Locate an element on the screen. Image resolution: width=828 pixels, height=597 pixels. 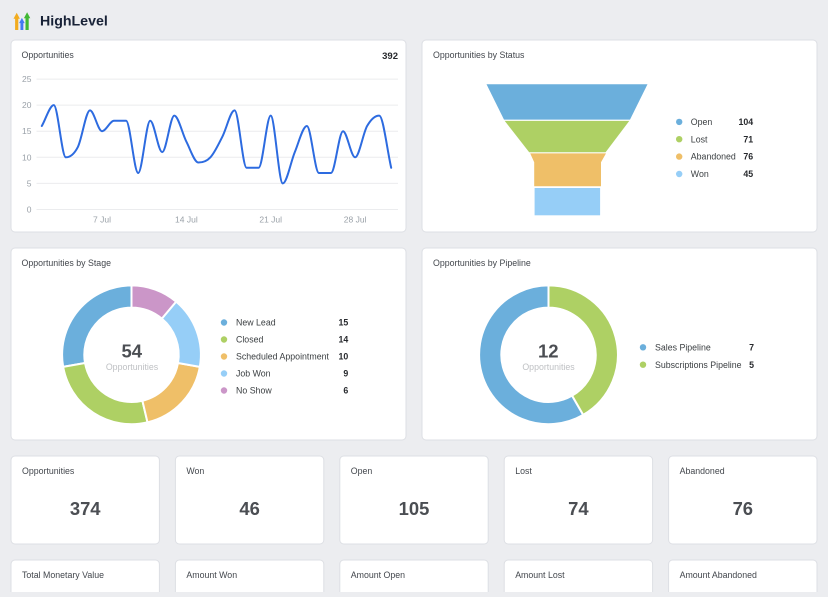
svg-text: 7 is located at coordinates (751, 347).